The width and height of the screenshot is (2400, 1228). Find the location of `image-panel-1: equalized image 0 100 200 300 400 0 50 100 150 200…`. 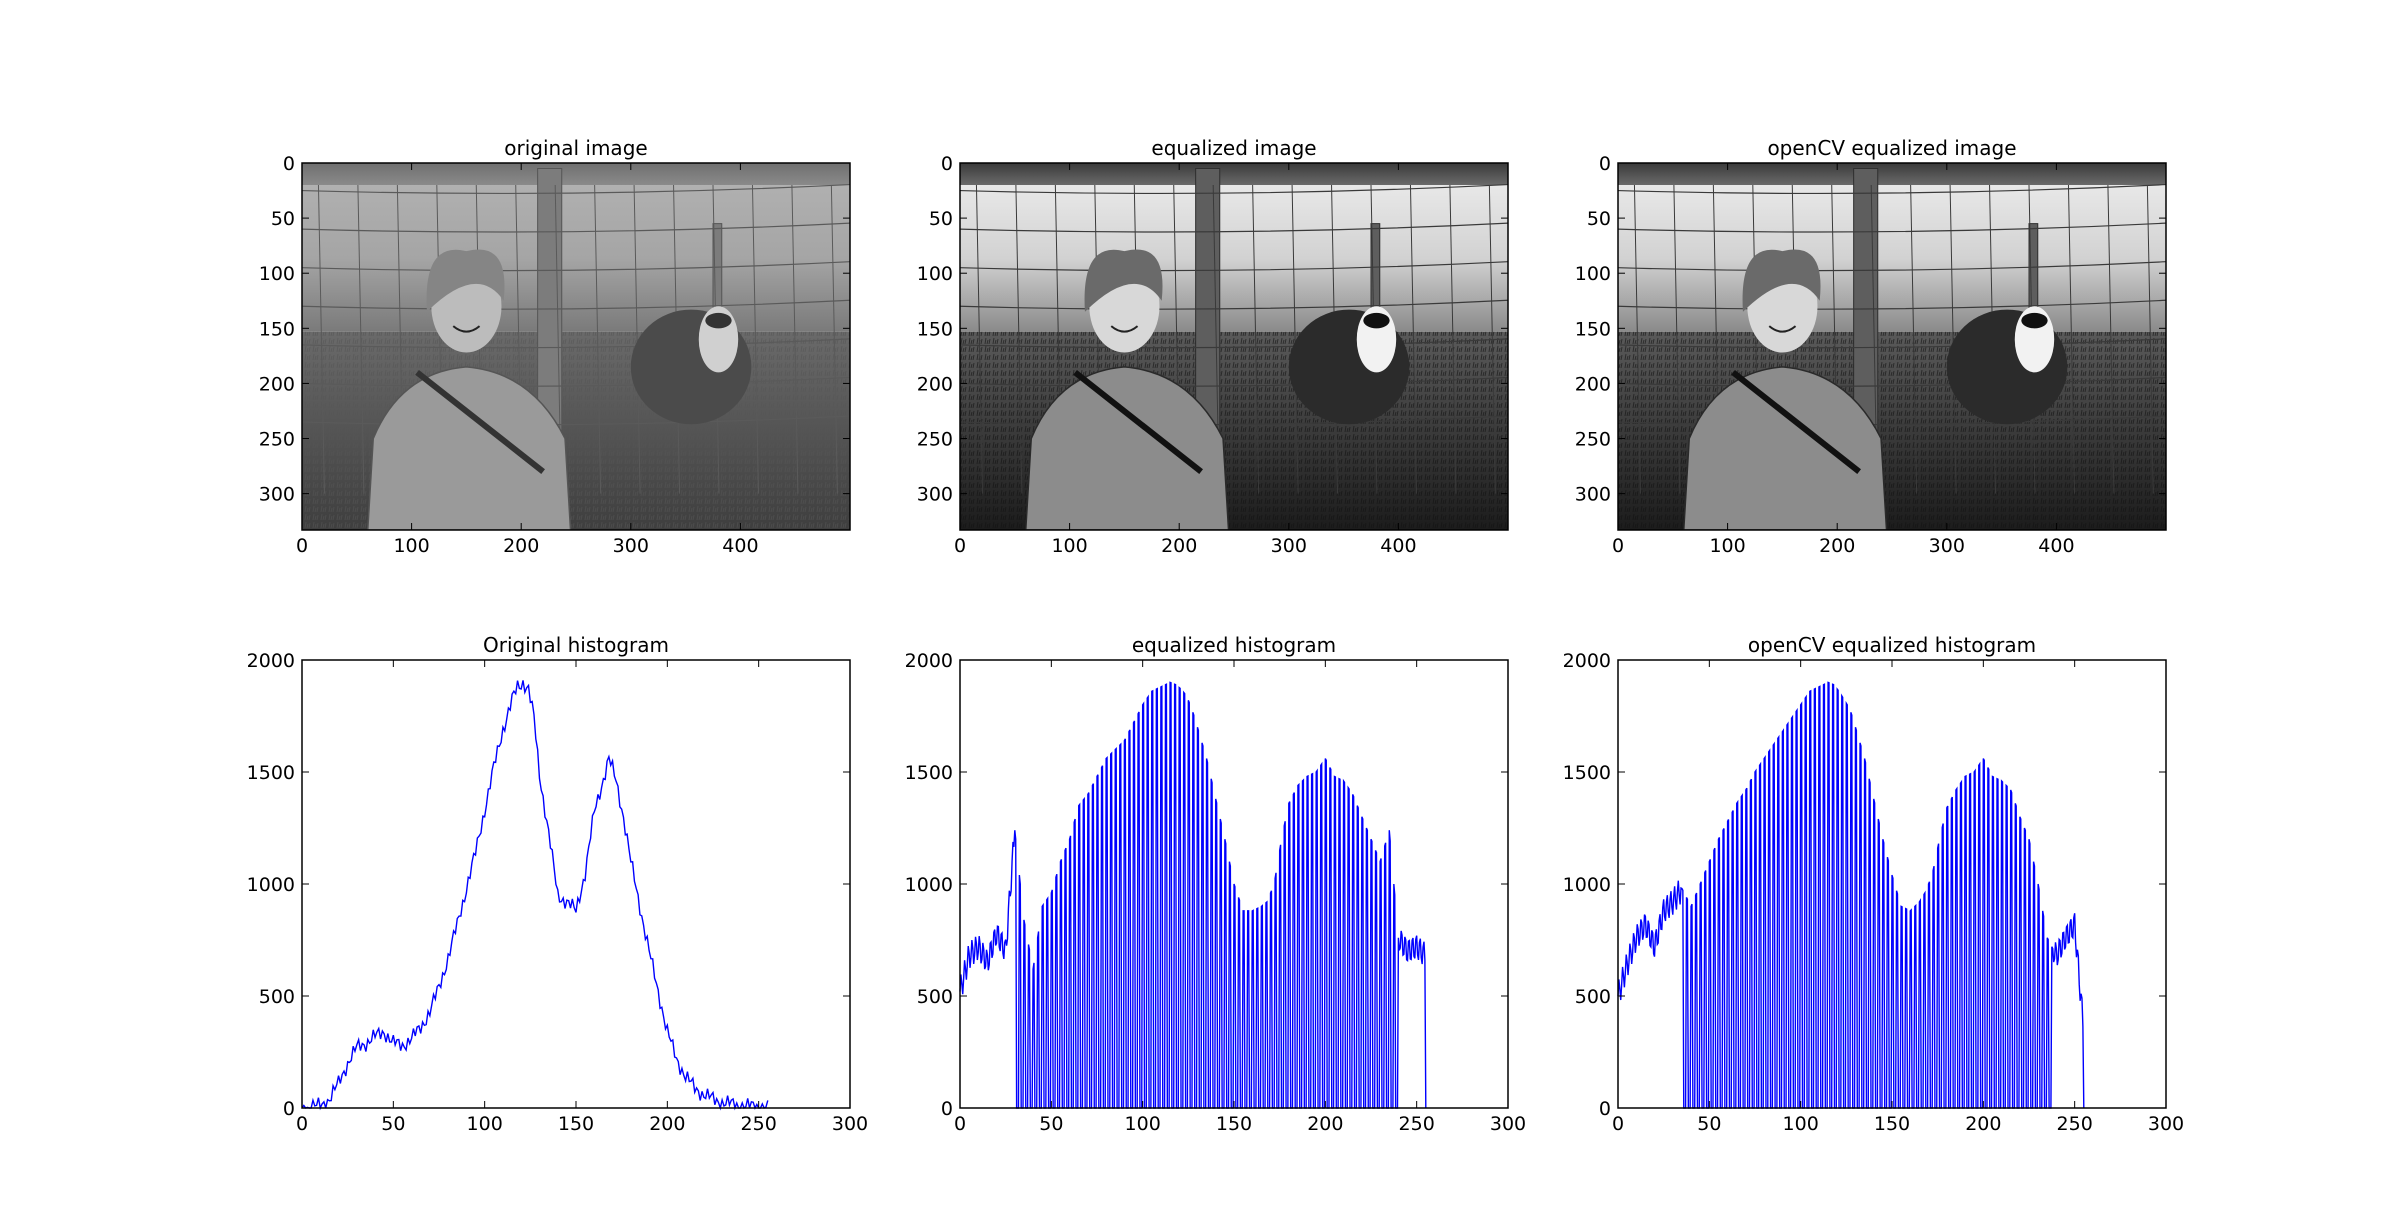

image-panel-1: equalized image 0 100 200 300 400 0 50 100 150 200… is located at coordinates (1213, 346).